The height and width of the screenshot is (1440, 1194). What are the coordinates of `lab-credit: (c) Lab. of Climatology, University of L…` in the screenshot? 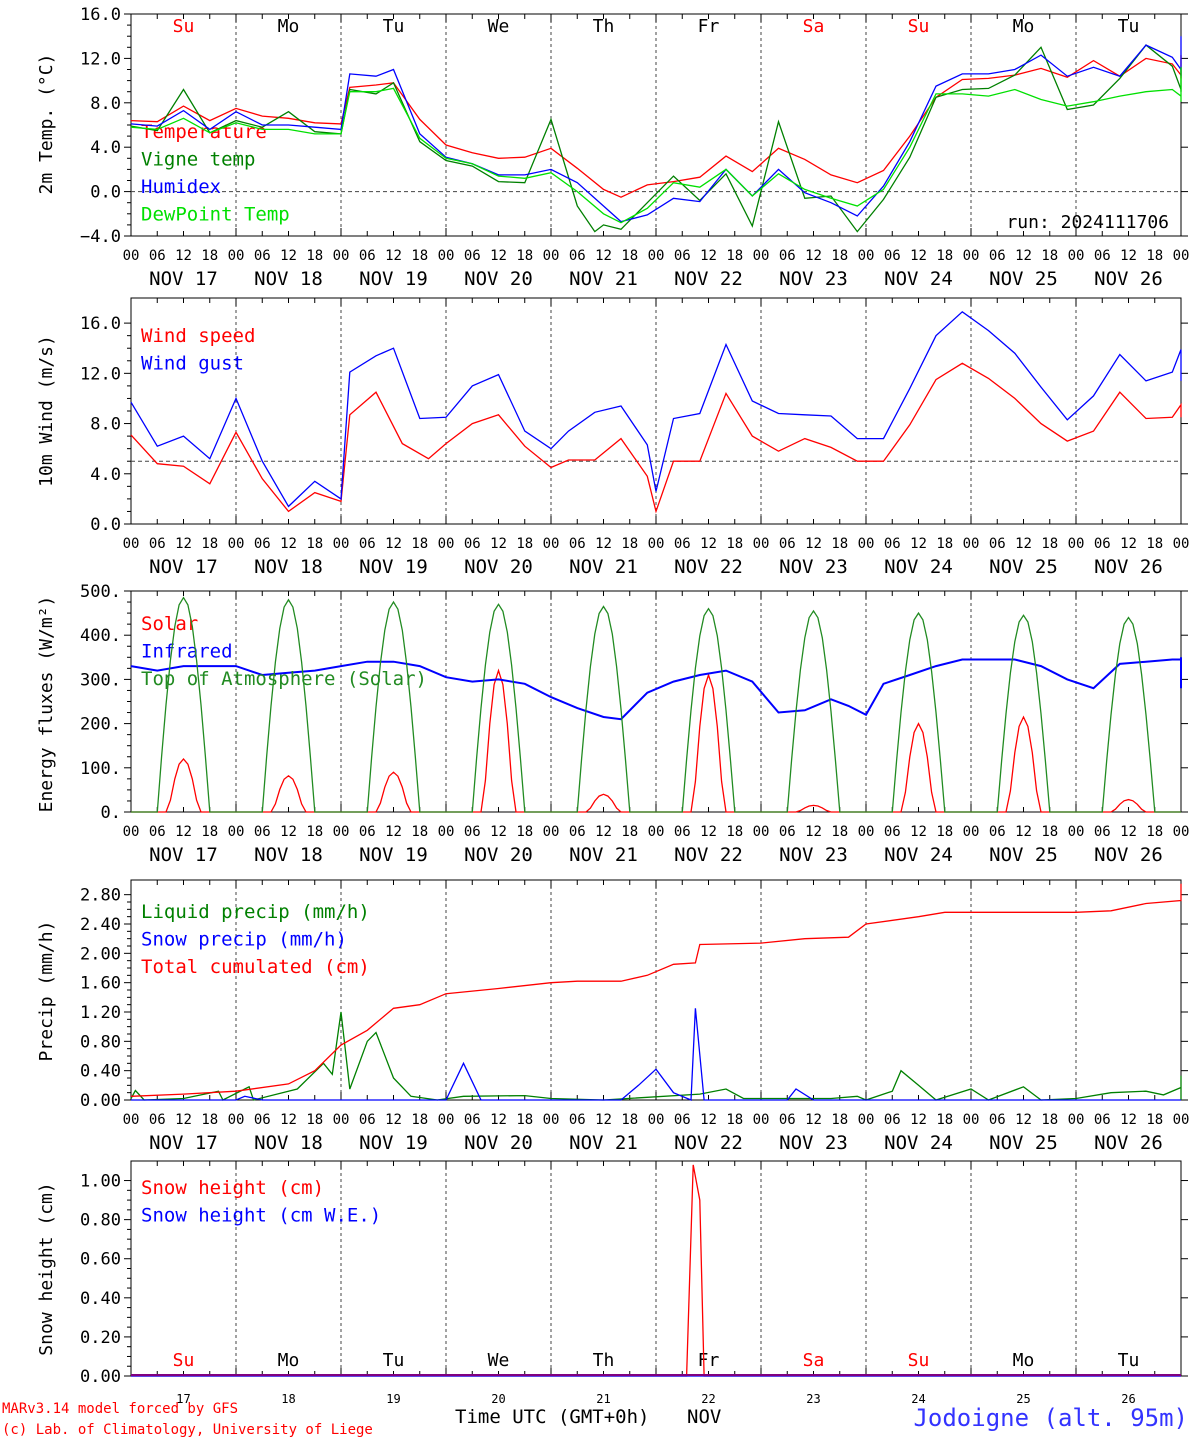 It's located at (187, 1430).